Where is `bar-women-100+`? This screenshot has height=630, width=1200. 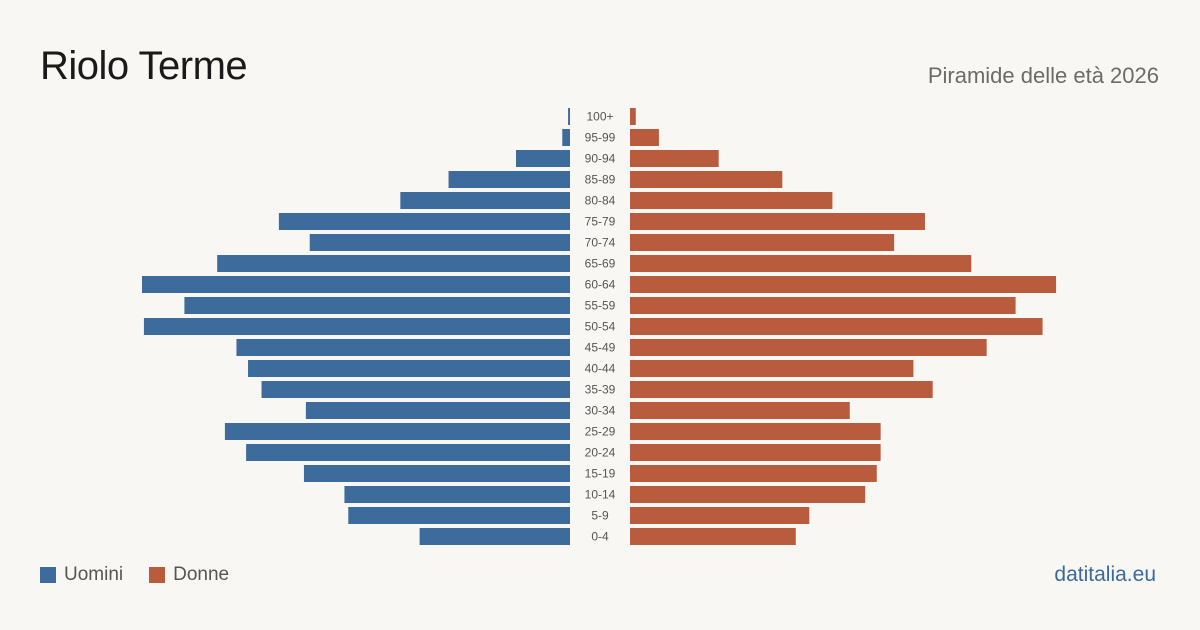
bar-women-100+ is located at coordinates (633, 116).